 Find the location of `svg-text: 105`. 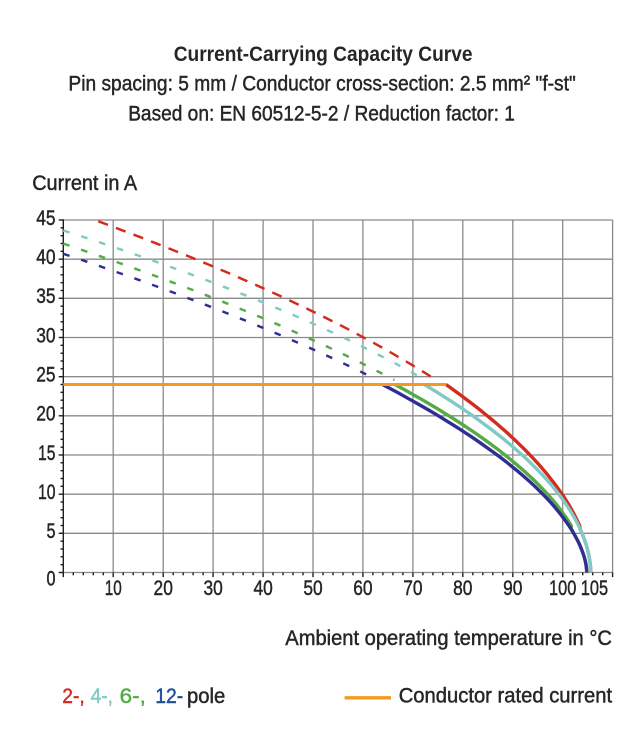

svg-text: 105 is located at coordinates (594, 588).